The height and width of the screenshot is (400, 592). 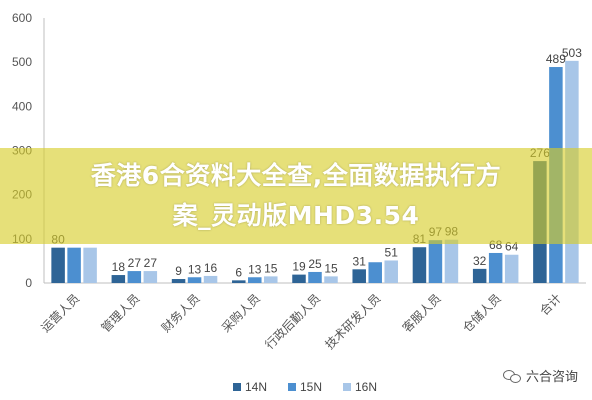 I want to click on data-label: 25, so click(x=315, y=264).